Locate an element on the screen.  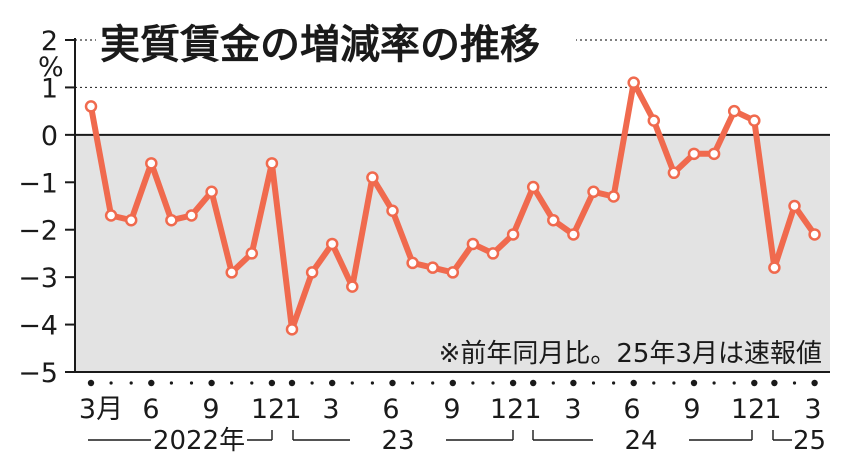
x-tick-label: 1 is located at coordinates (292, 409).